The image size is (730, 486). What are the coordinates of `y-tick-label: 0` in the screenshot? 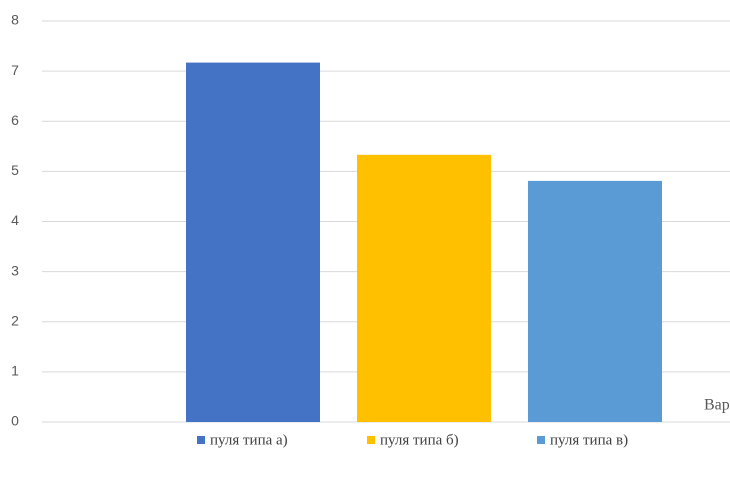 It's located at (15, 421).